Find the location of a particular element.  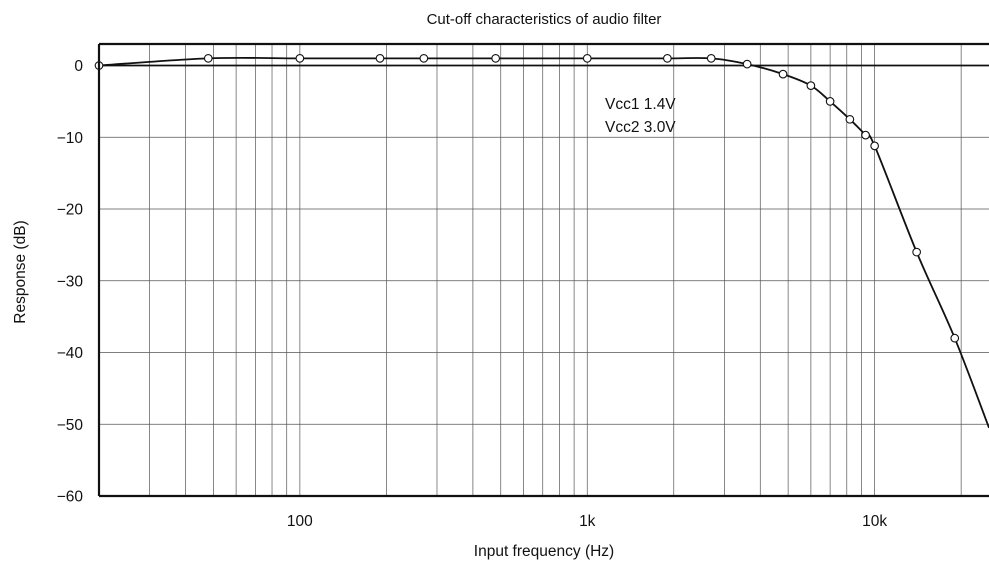

x-axis-label: Input frequency (Hz) is located at coordinates (544, 551).